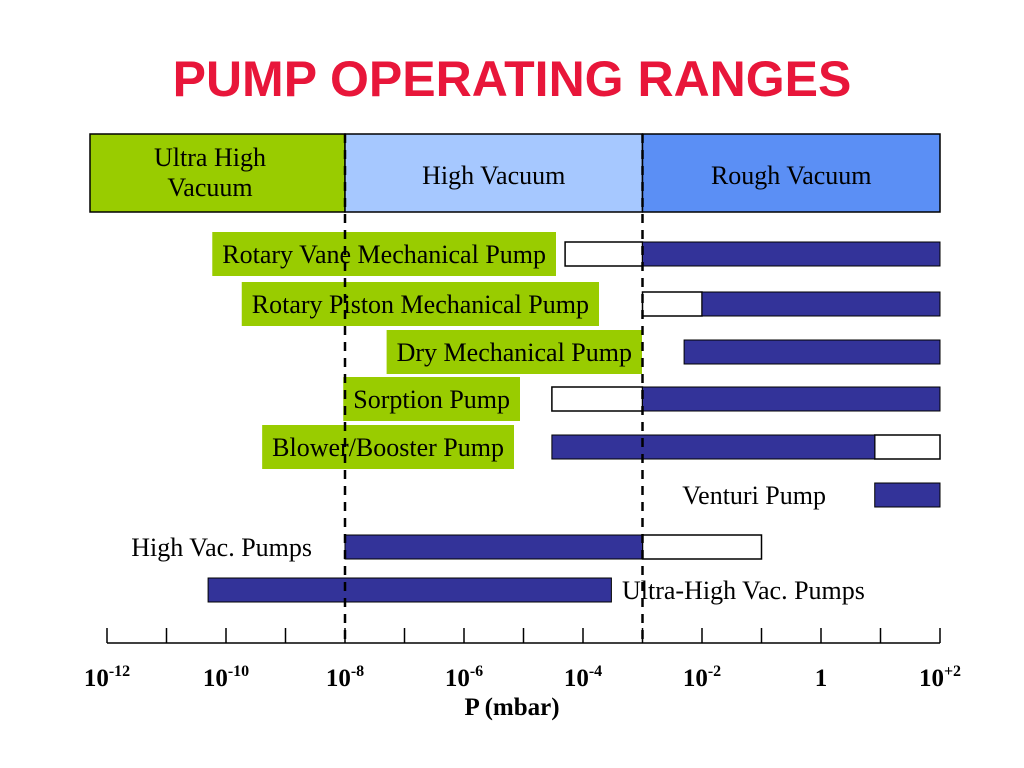 The width and height of the screenshot is (1024, 768). I want to click on pump-row: High Vac. Pumps, so click(447, 547).